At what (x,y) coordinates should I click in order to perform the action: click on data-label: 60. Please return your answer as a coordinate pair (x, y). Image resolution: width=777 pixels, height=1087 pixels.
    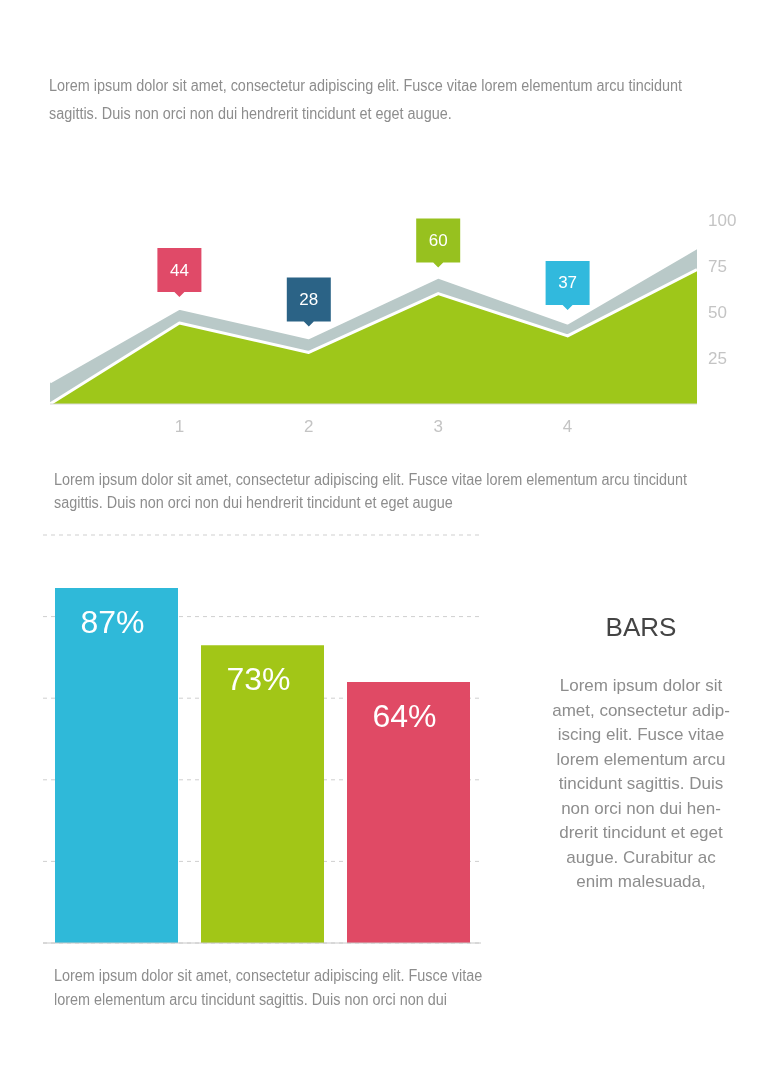
    Looking at the image, I should click on (438, 241).